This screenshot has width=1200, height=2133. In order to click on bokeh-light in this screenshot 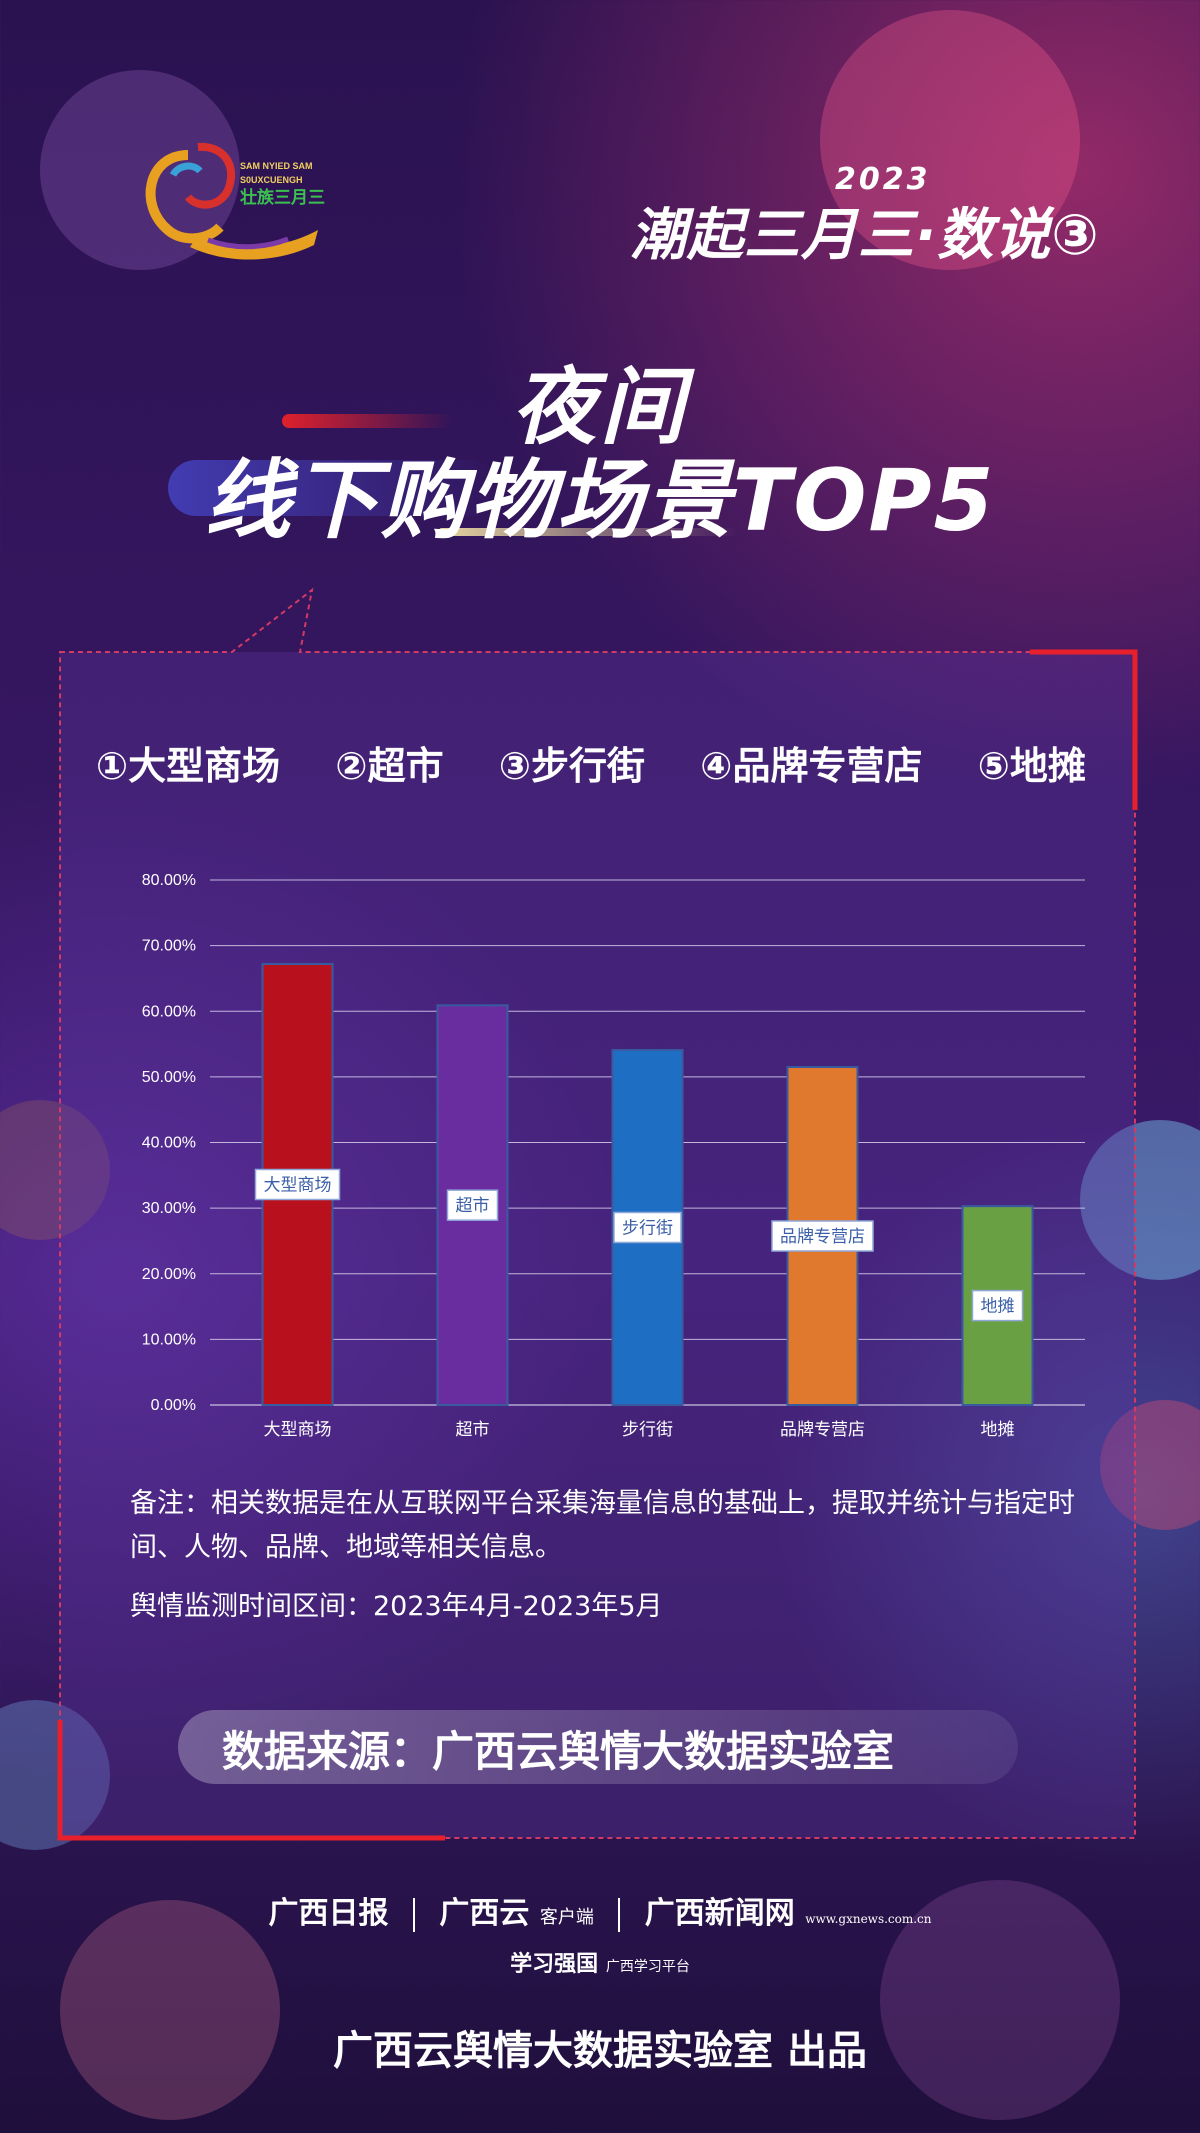, I will do `click(170, 2010)`.